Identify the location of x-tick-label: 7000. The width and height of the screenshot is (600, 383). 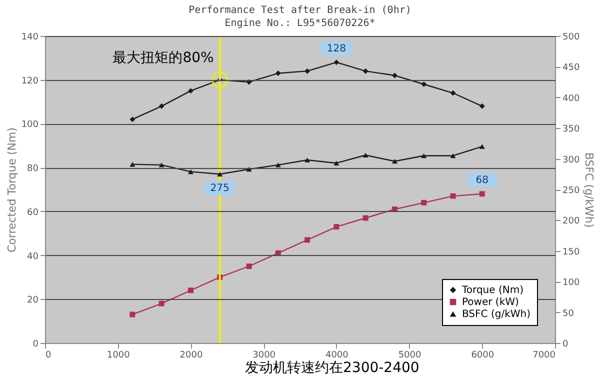
(544, 355).